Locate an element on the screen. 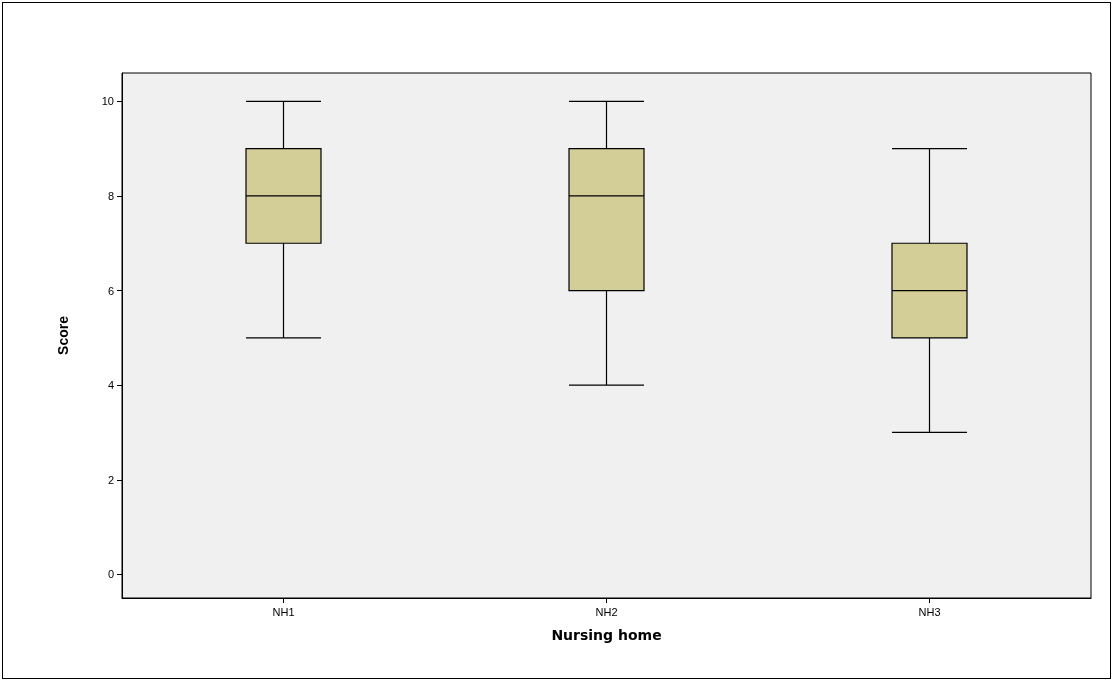 Image resolution: width=1115 pixels, height=683 pixels. y-tick-label: 0 is located at coordinates (110, 574).